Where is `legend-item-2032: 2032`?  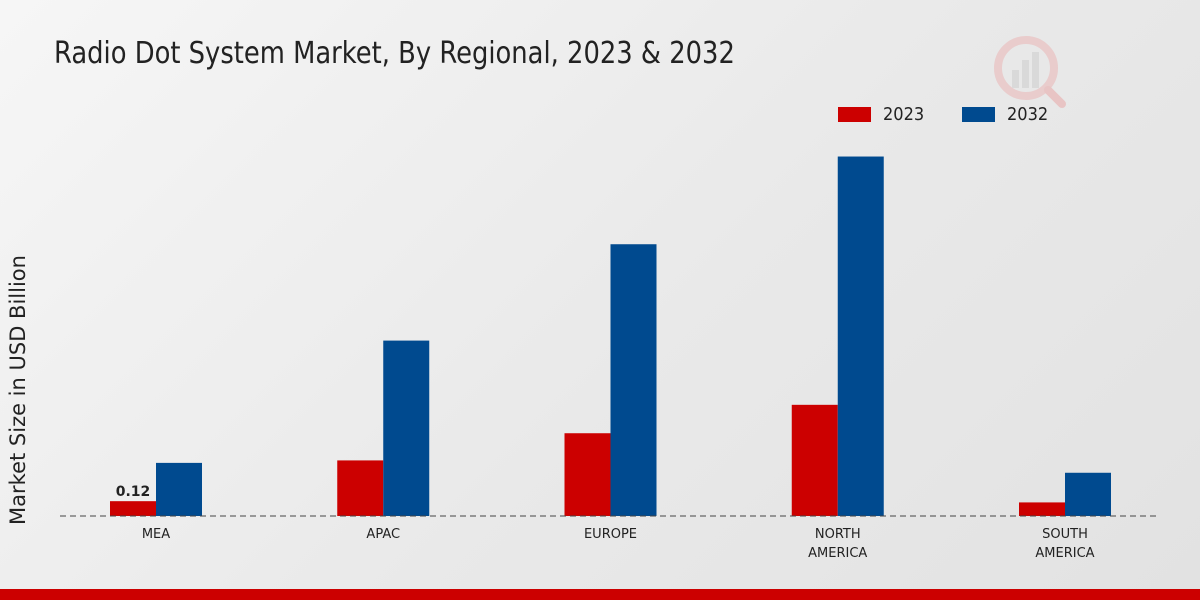 legend-item-2032: 2032 is located at coordinates (1007, 114).